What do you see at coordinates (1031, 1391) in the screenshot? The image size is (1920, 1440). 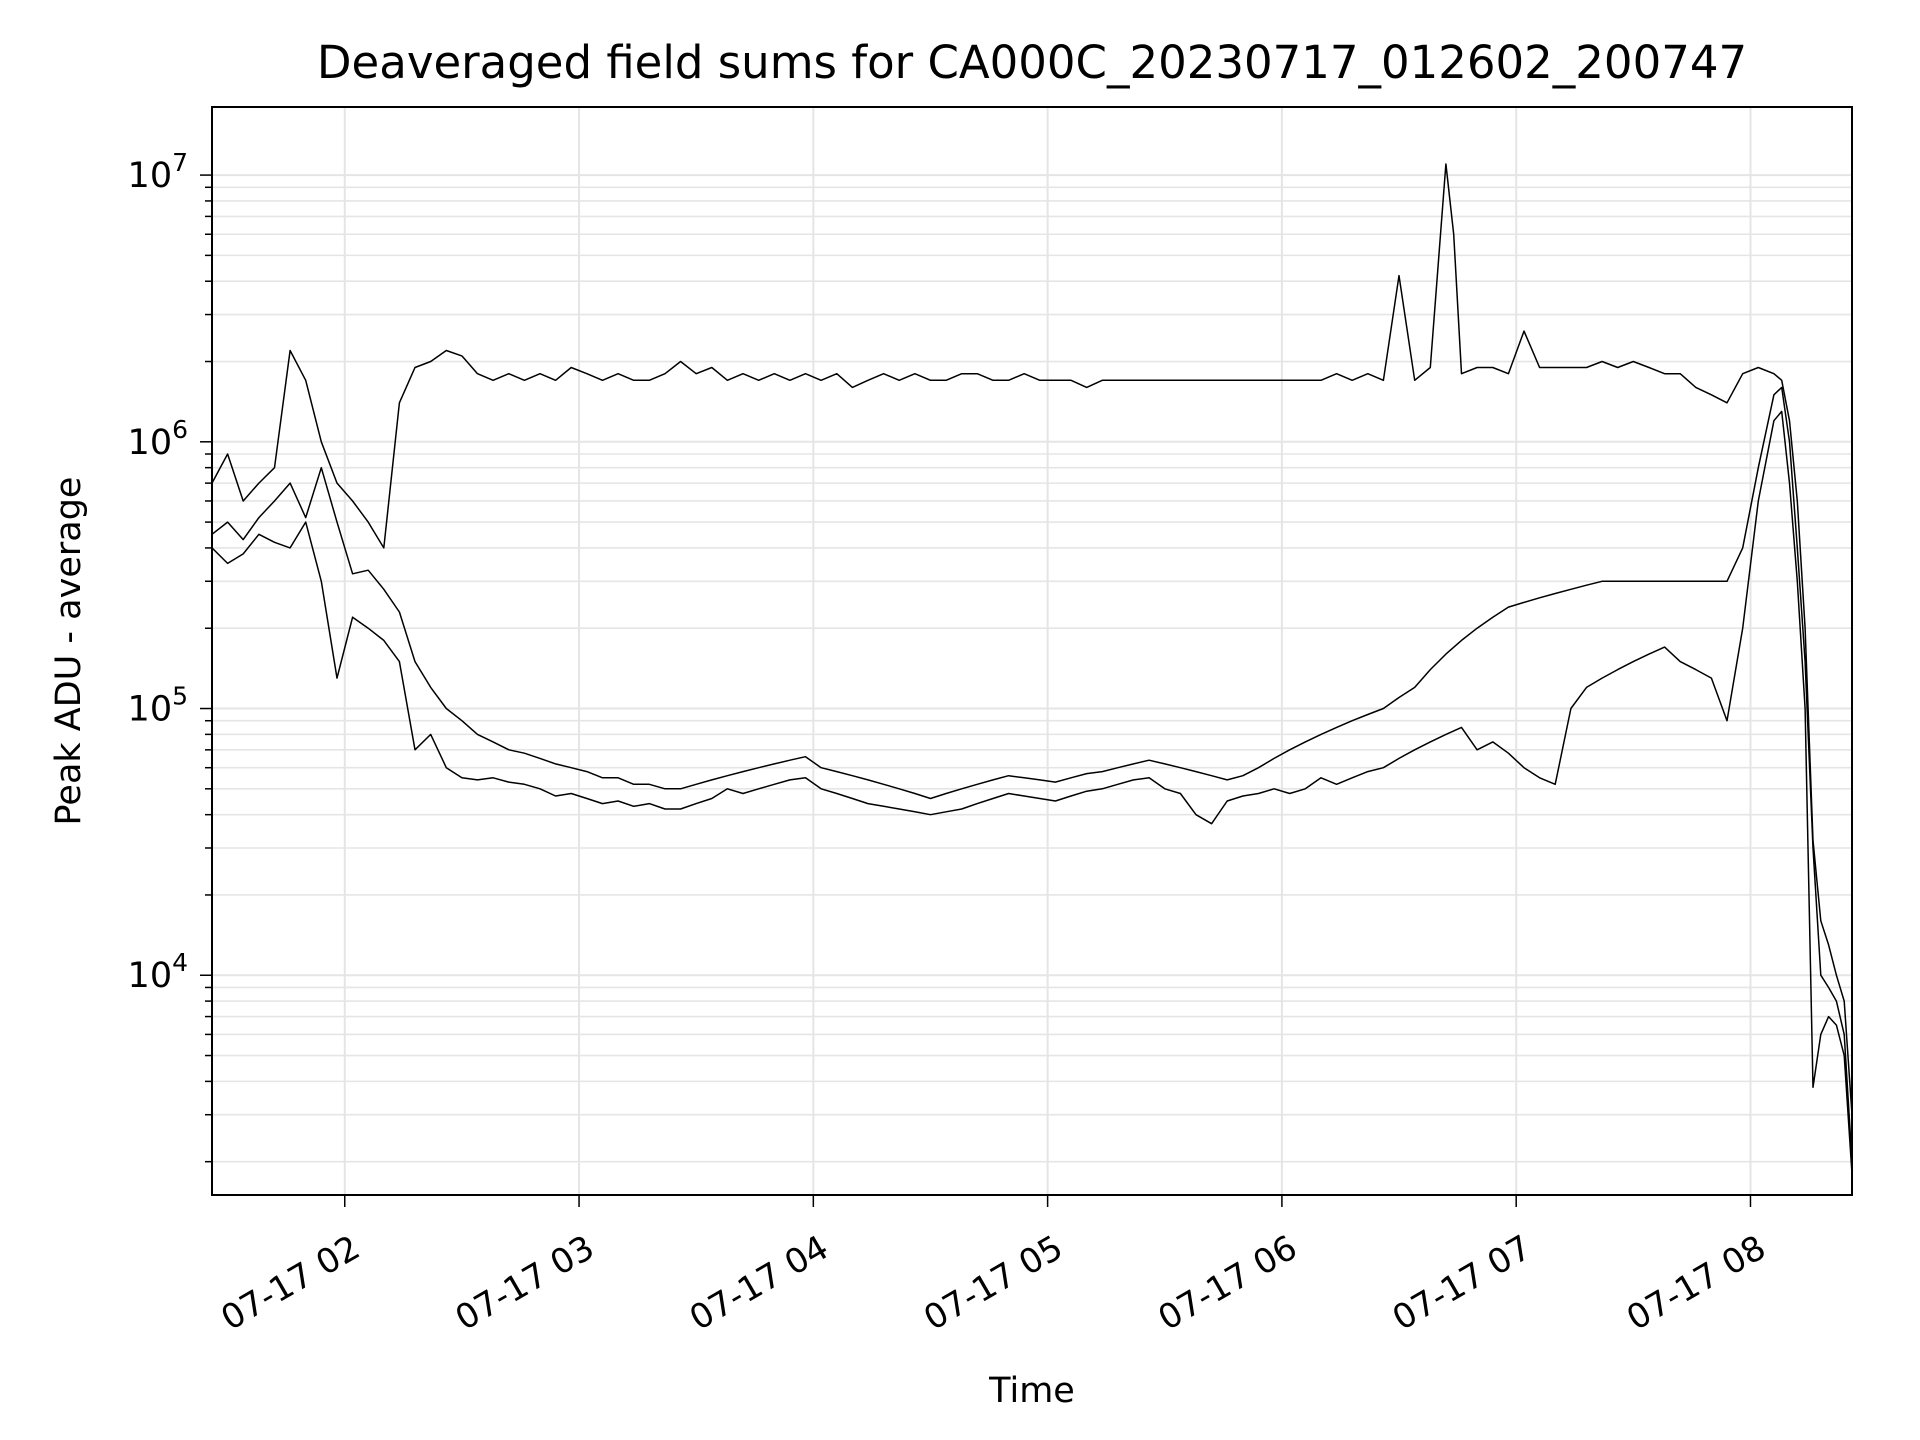 I see `x-axis-label: Time` at bounding box center [1031, 1391].